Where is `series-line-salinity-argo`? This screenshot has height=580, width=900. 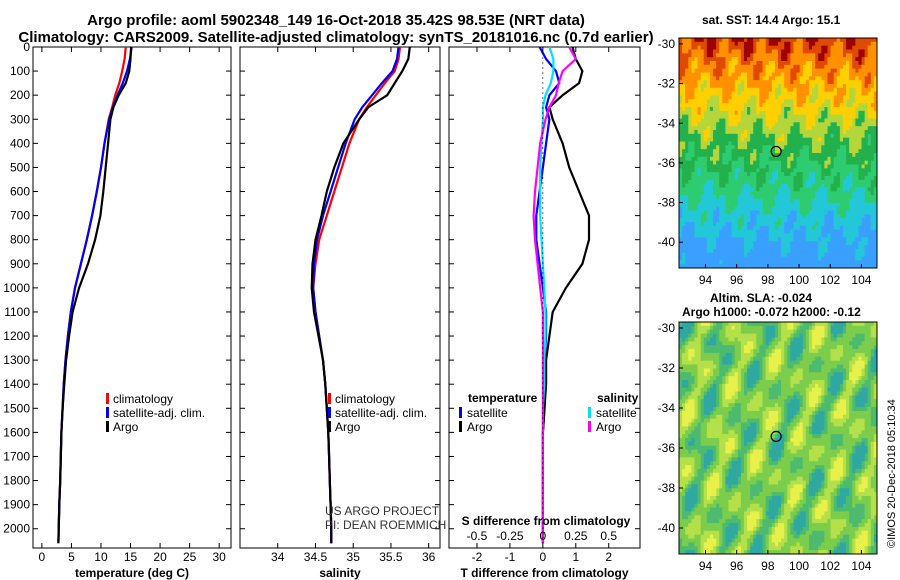
series-line-salinity-argo is located at coordinates (555, 295).